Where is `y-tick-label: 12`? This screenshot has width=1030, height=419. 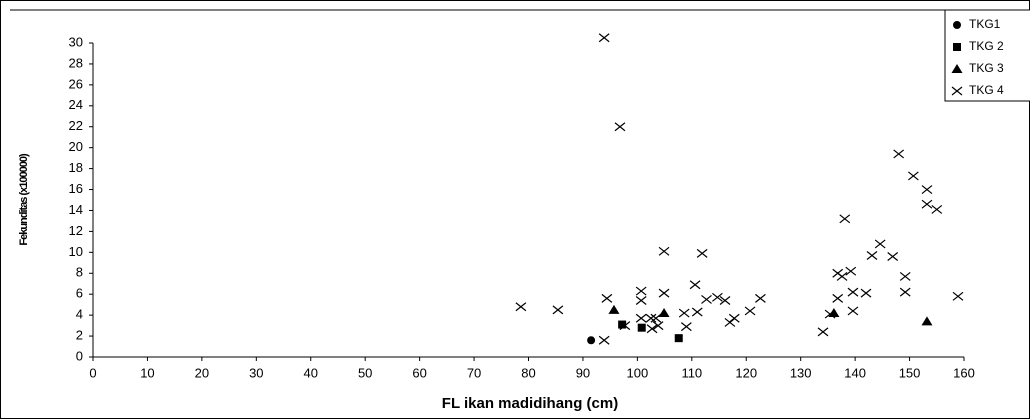 y-tick-label: 12 is located at coordinates (76, 230).